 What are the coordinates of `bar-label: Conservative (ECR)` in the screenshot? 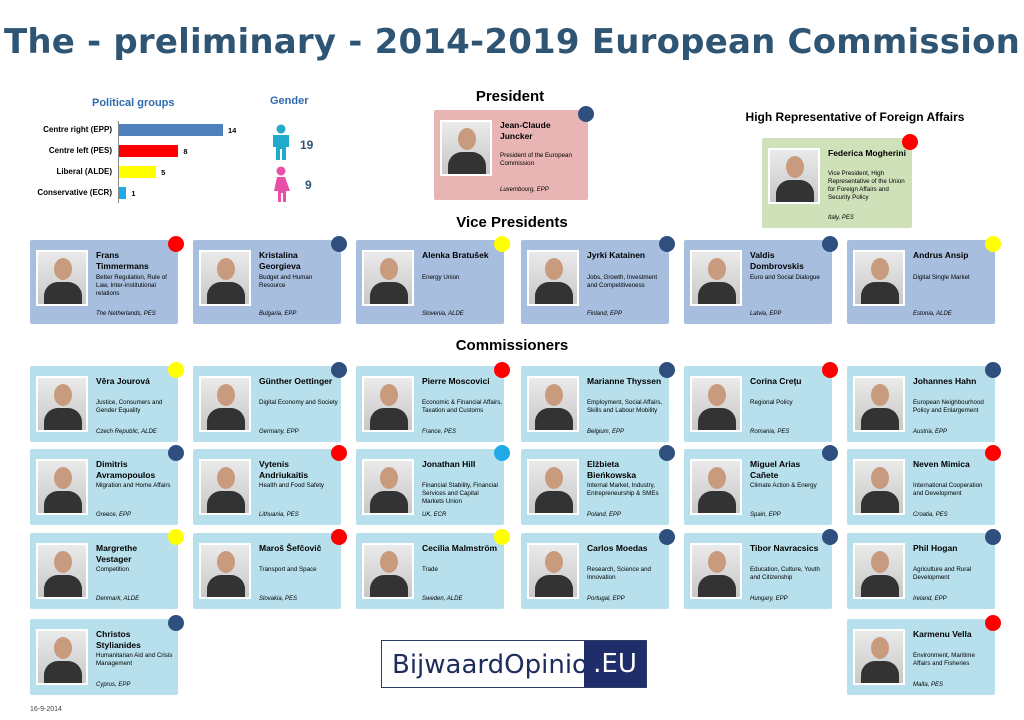 It's located at (74, 192).